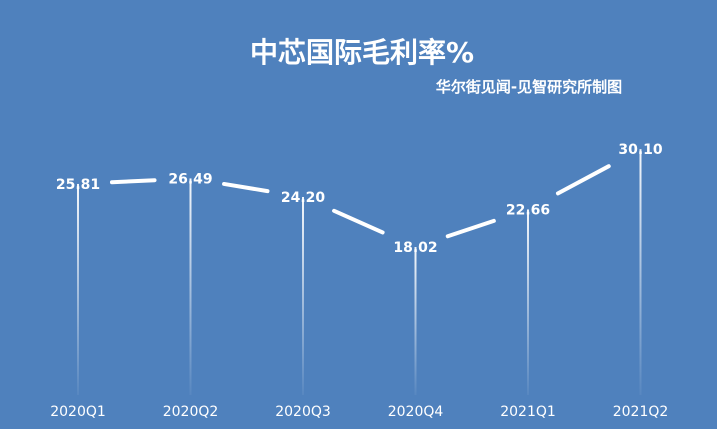 This screenshot has width=721, height=435. What do you see at coordinates (303, 295) in the screenshot?
I see `drop-line-2020Q3` at bounding box center [303, 295].